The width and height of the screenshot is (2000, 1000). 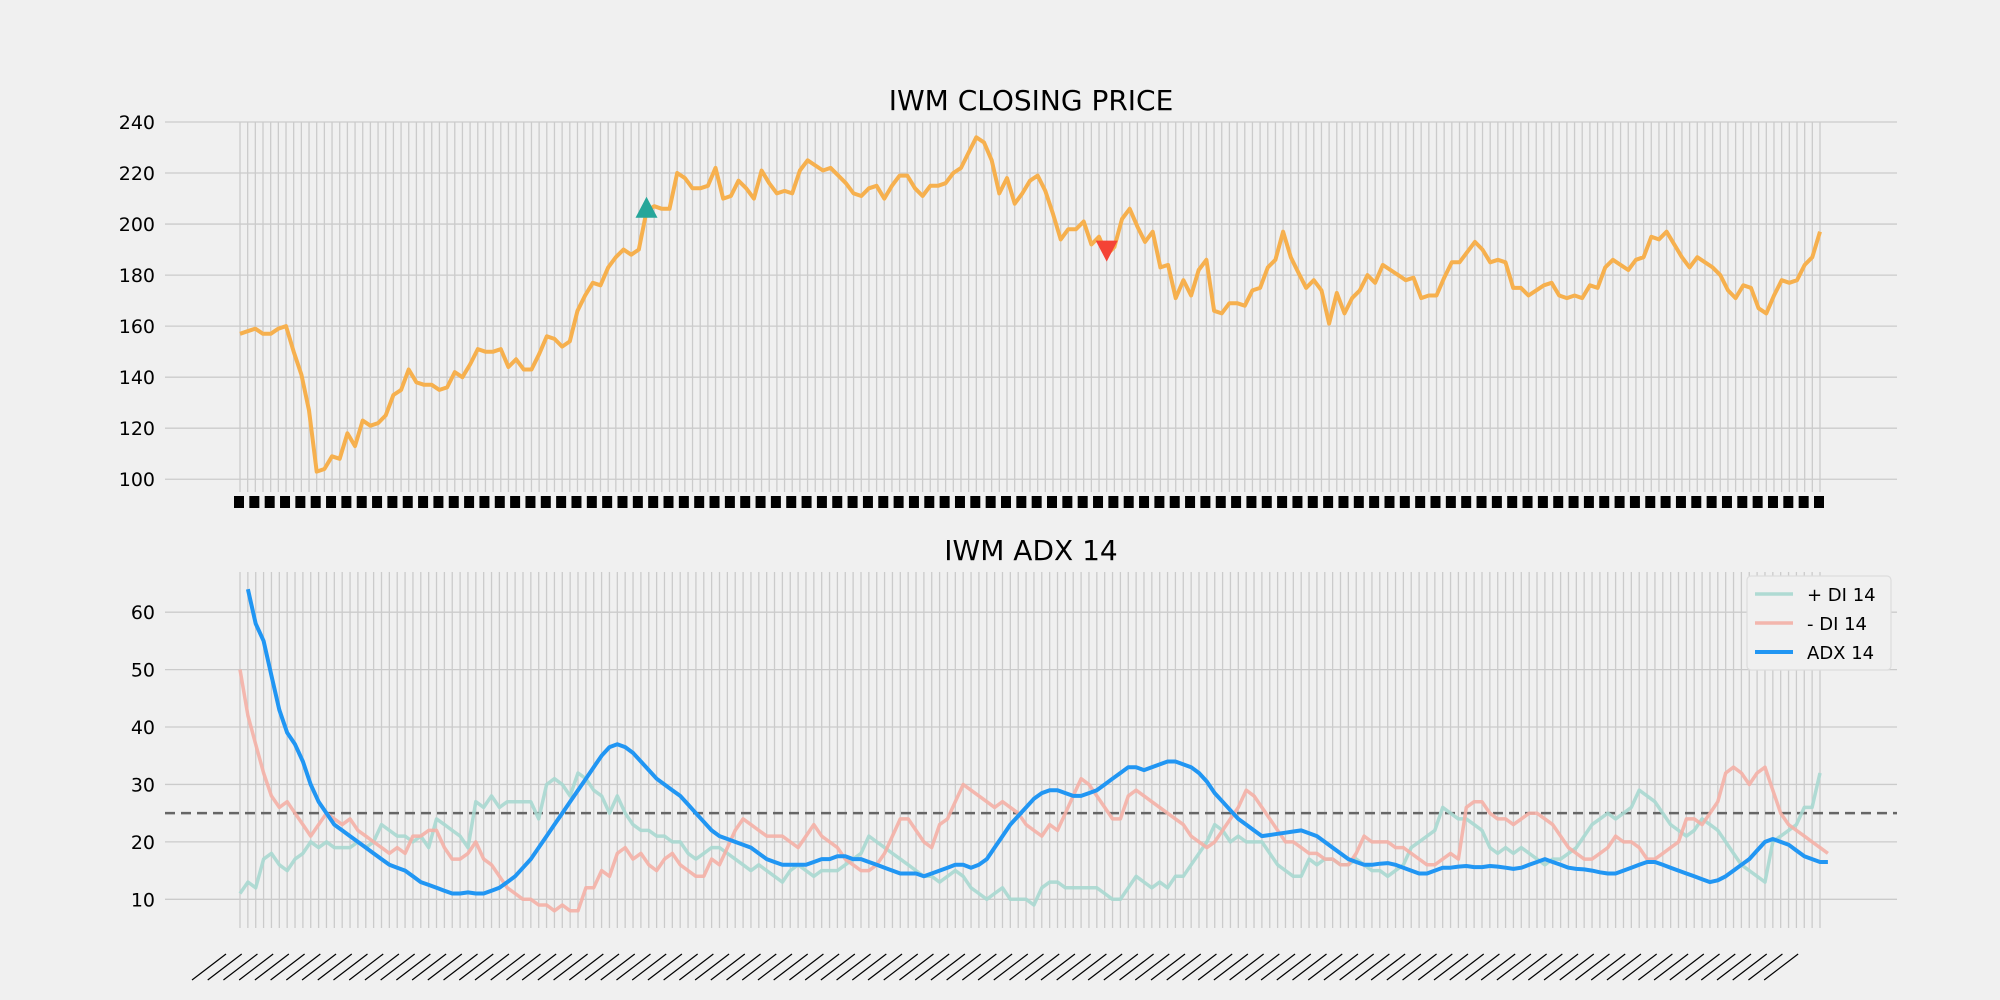 I want to click on adx-chart-x-ticks, so click(x=995, y=967).